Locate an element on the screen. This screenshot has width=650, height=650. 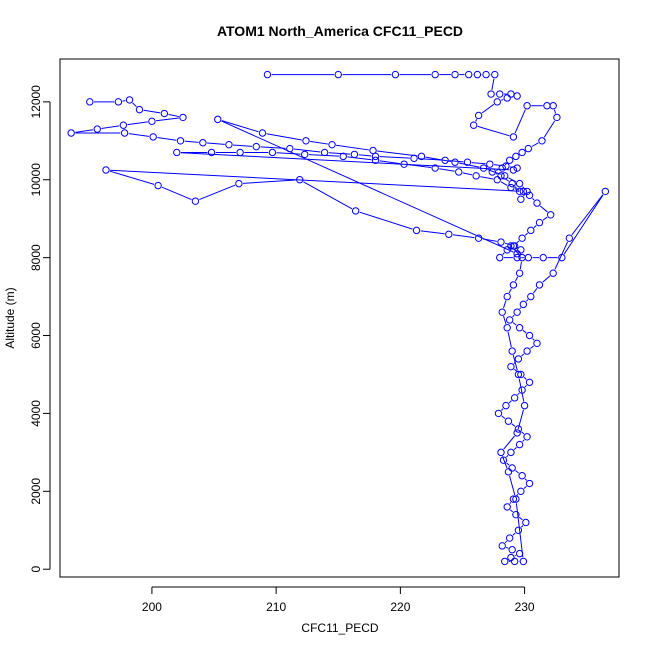
x-tick-label: 220 is located at coordinates (400, 607).